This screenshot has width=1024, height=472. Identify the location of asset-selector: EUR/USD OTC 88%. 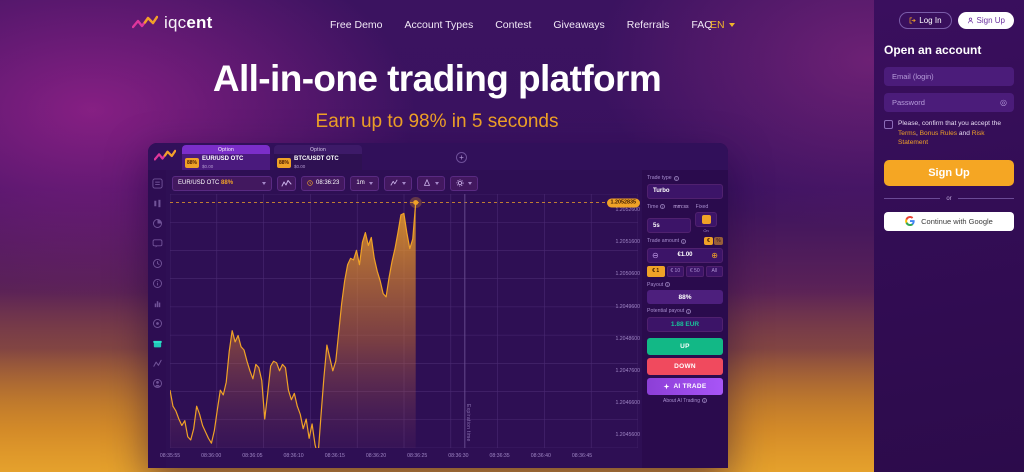
(222, 183).